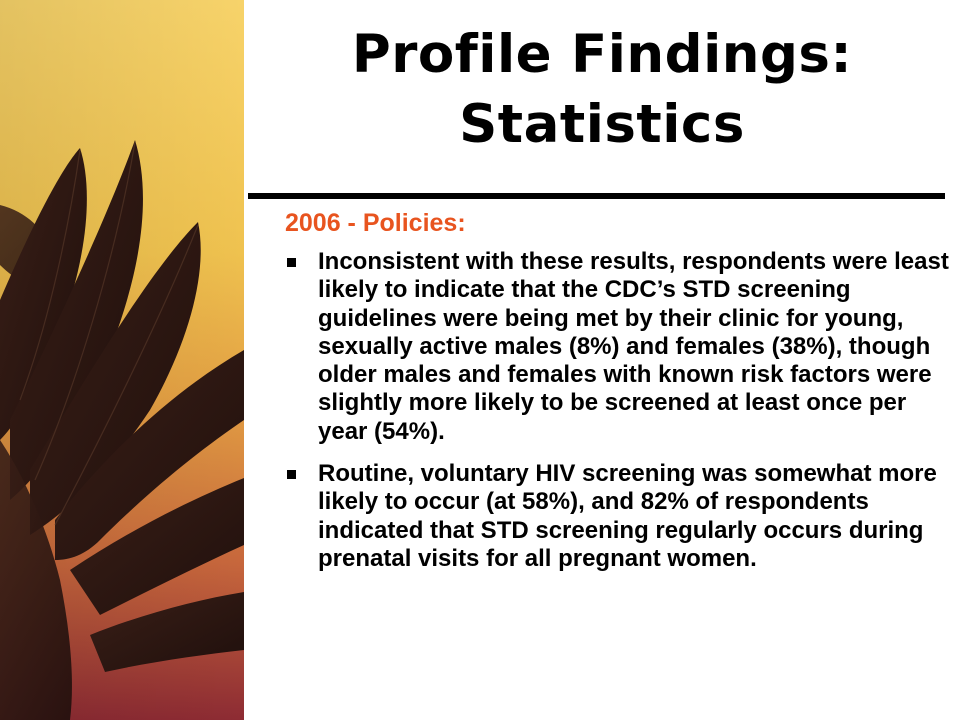 Image resolution: width=960 pixels, height=720 pixels. What do you see at coordinates (602, 90) in the screenshot?
I see `page-title: Profile Findings: Statistics` at bounding box center [602, 90].